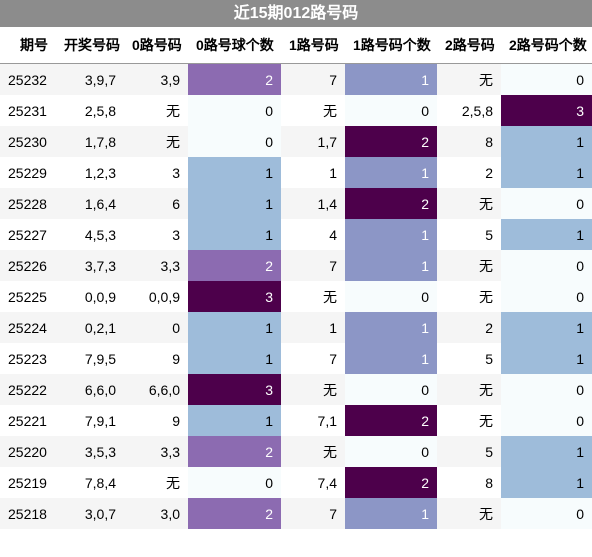 Image resolution: width=592 pixels, height=557 pixels. I want to click on table-row: 25232 3,9,7 3,9 2 7 1 无 0, so click(296, 79).